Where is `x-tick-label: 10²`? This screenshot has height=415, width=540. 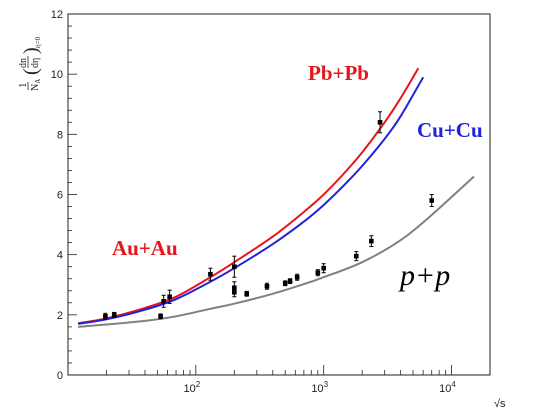
x-tick-label: 10² is located at coordinates (191, 387).